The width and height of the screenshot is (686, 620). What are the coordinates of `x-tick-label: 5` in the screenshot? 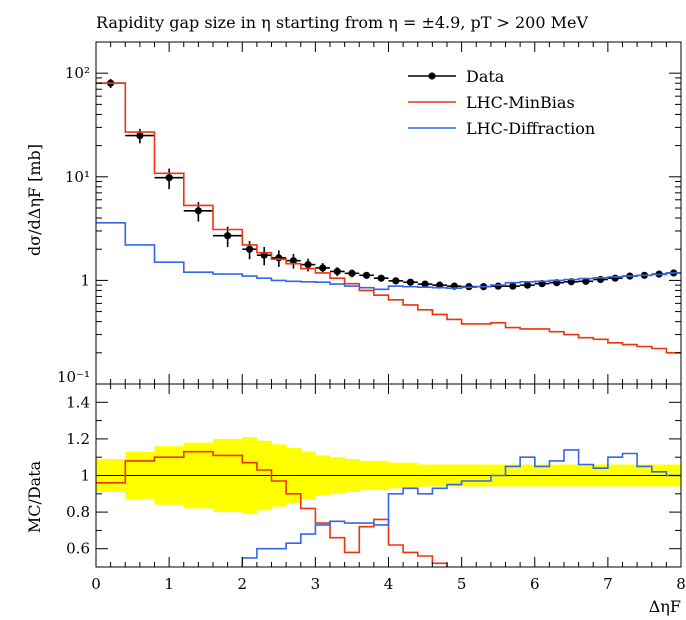 It's located at (462, 584).